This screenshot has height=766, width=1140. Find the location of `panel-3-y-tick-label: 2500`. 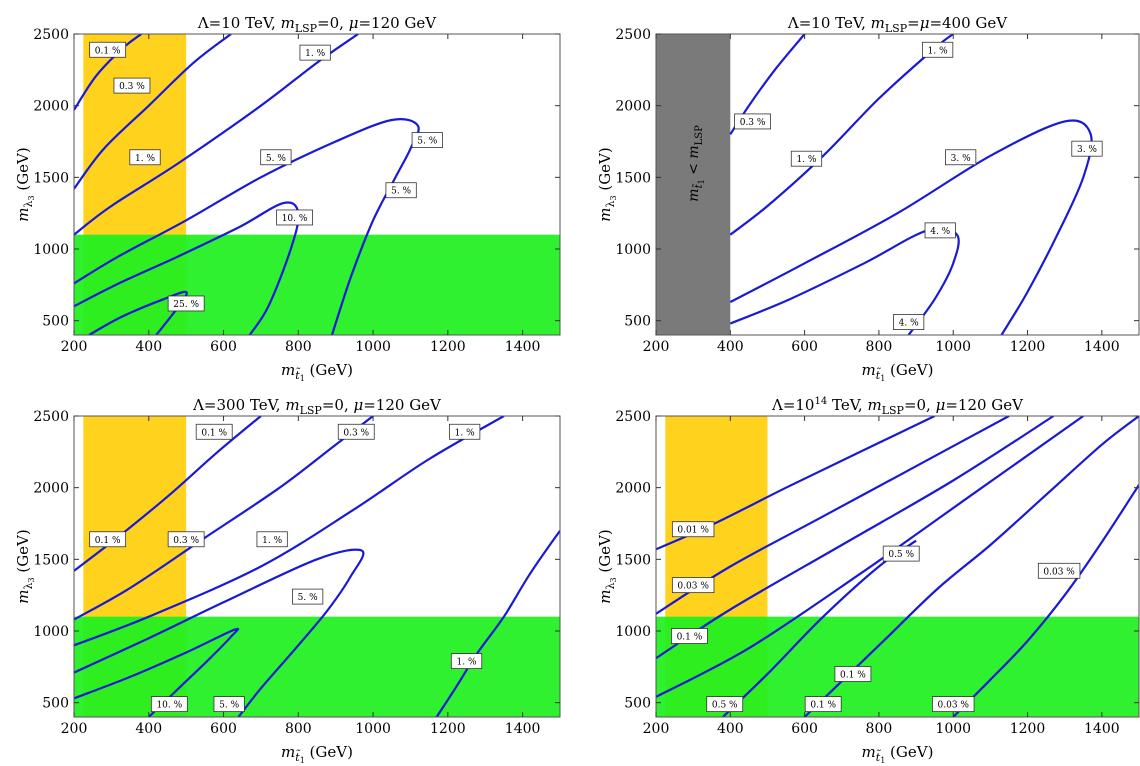

panel-3-y-tick-label: 2500 is located at coordinates (51, 417).